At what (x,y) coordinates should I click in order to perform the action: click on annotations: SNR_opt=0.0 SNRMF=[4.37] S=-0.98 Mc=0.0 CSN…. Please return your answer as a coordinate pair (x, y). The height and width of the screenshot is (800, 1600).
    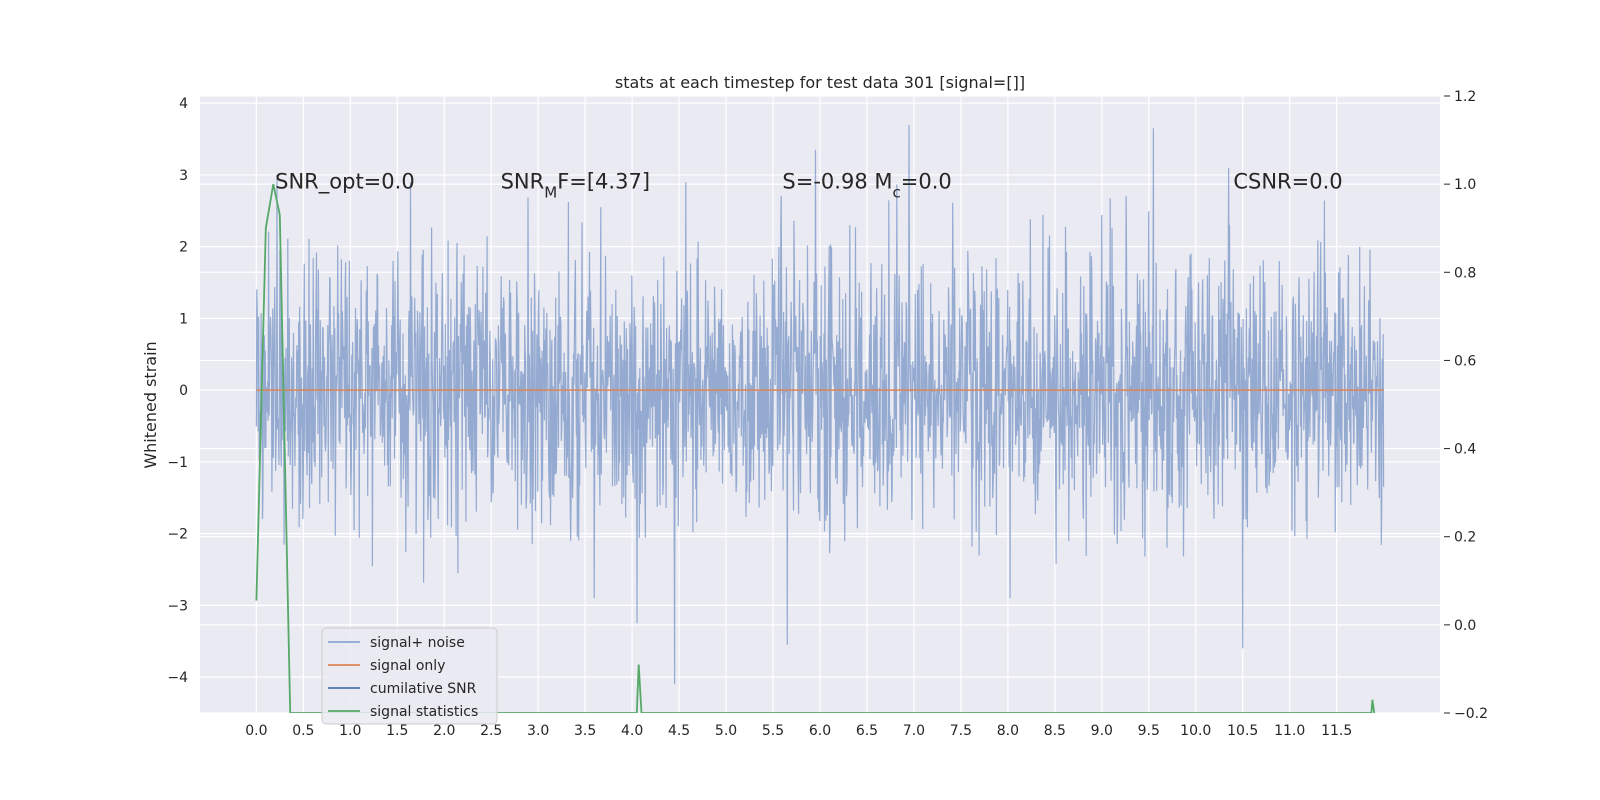
    Looking at the image, I should click on (808, 186).